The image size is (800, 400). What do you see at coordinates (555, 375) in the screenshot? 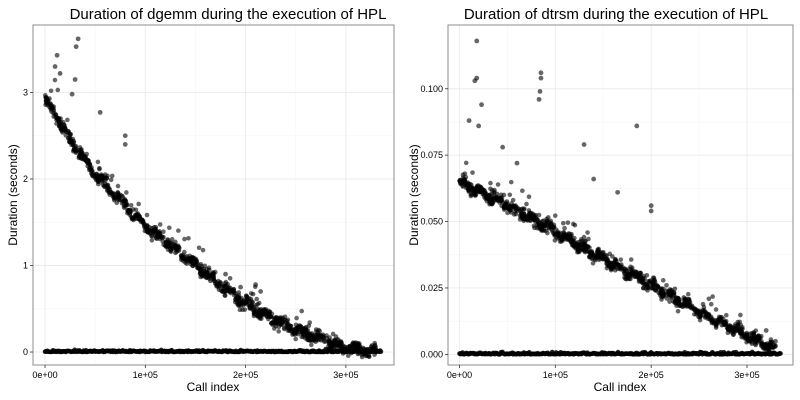
I see `x-tick-label: 1e+05` at bounding box center [555, 375].